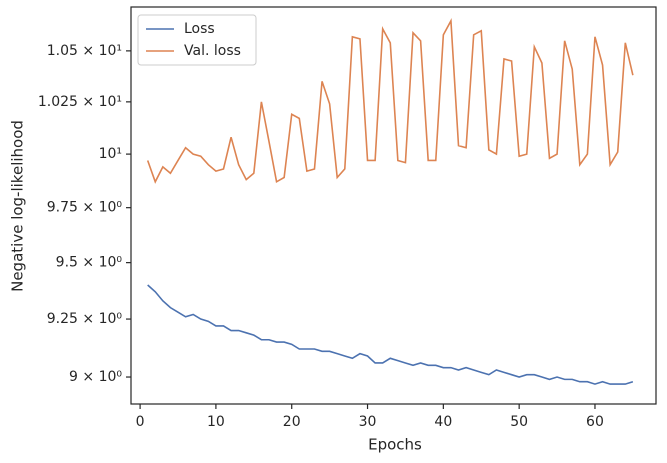 The height and width of the screenshot is (463, 667). What do you see at coordinates (395, 445) in the screenshot?
I see `x-axis-label: Epochs` at bounding box center [395, 445].